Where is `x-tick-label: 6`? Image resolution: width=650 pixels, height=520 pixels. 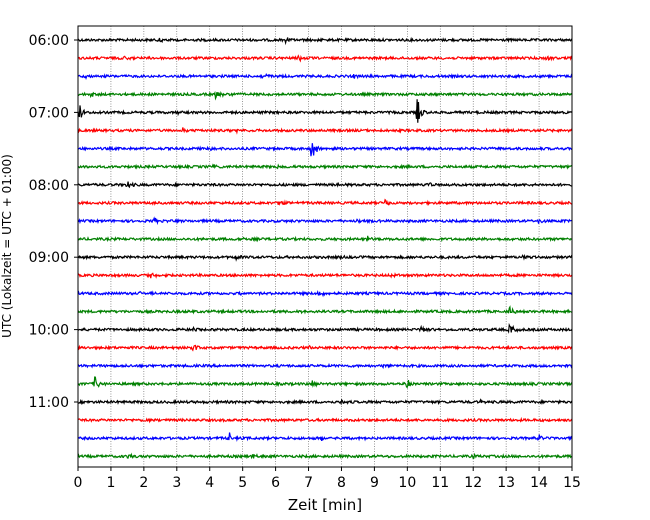 x-tick-label: 6 is located at coordinates (275, 483).